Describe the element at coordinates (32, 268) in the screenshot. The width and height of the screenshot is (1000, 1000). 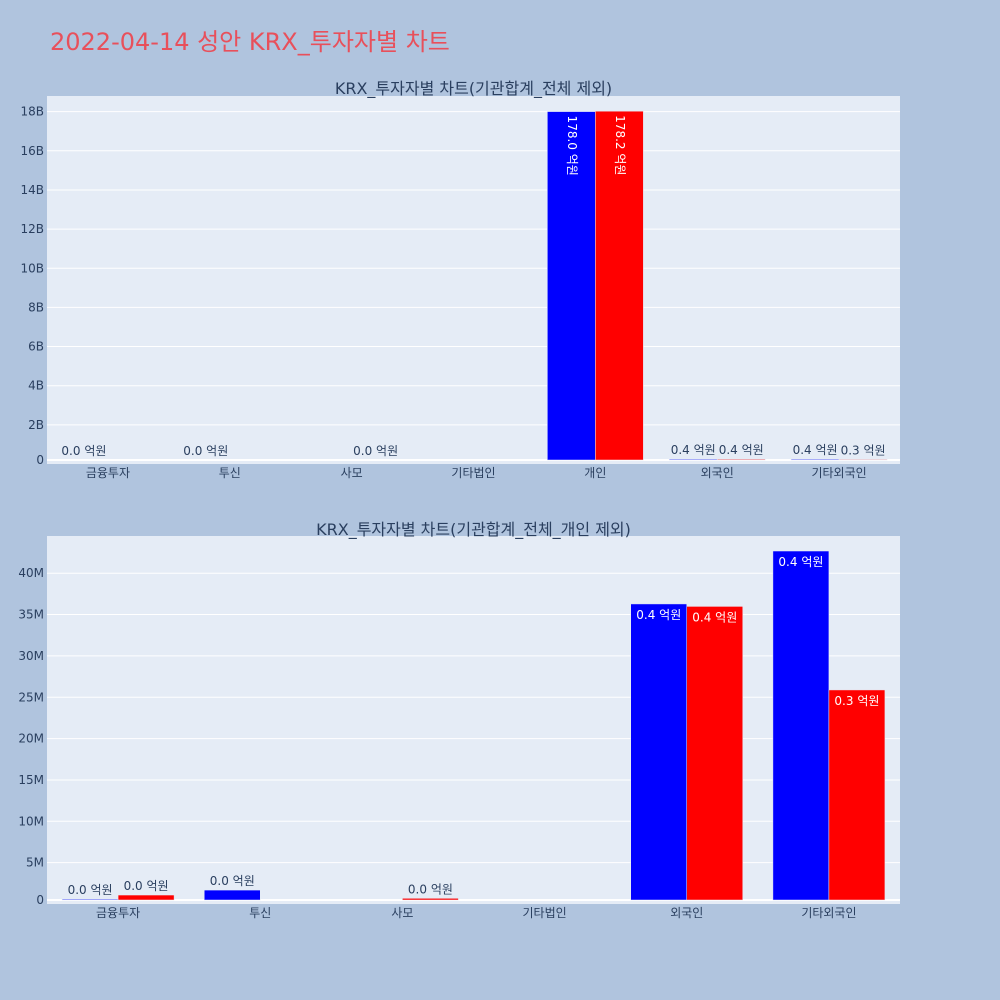
I see `y-tick-label: 10B` at that location.